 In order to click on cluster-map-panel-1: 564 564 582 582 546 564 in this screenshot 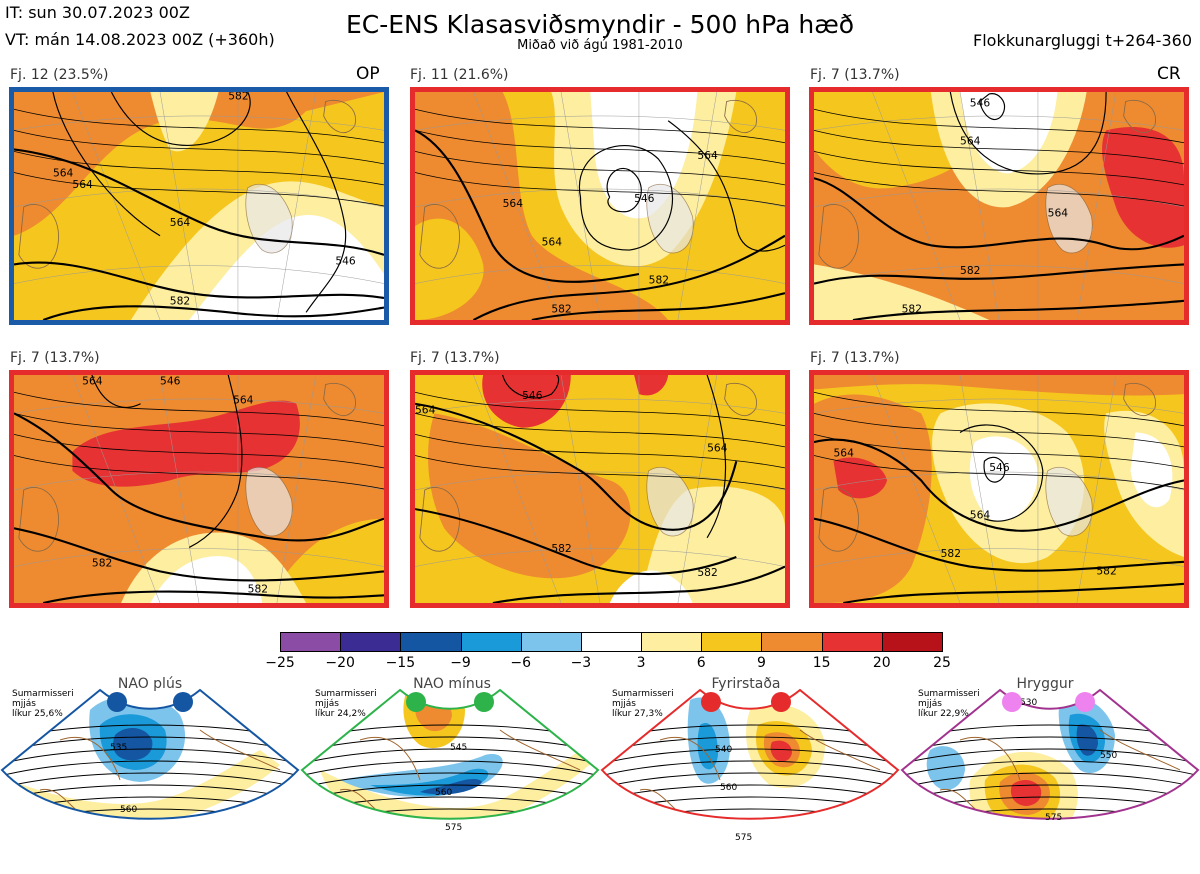, I will do `click(199, 206)`.